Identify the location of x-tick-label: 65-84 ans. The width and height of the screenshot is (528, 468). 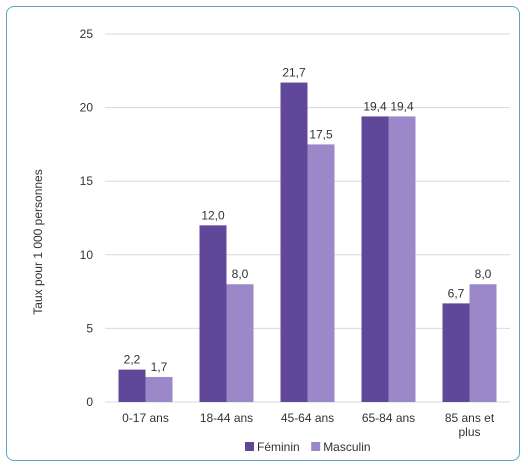
(388, 418).